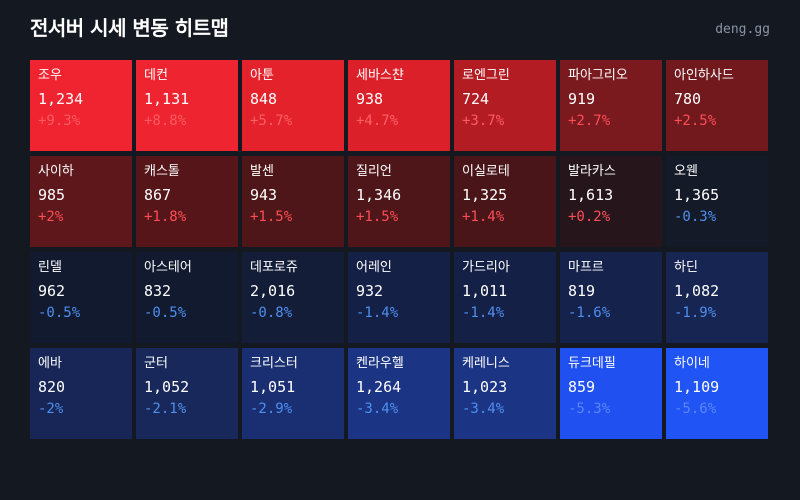 This screenshot has height=500, width=800. Describe the element at coordinates (742, 29) in the screenshot. I see `brand-label: deng.gg` at that location.